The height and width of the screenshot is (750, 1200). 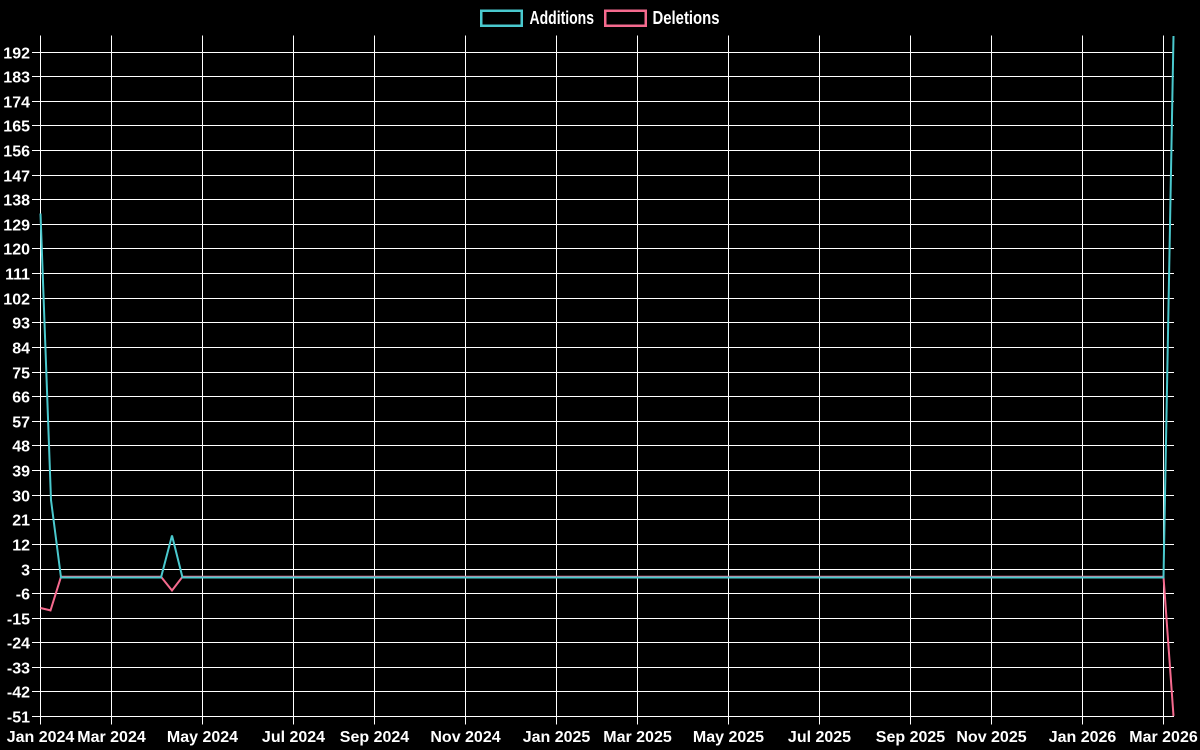 What do you see at coordinates (686, 18) in the screenshot?
I see `svg-text: Deletions` at bounding box center [686, 18].